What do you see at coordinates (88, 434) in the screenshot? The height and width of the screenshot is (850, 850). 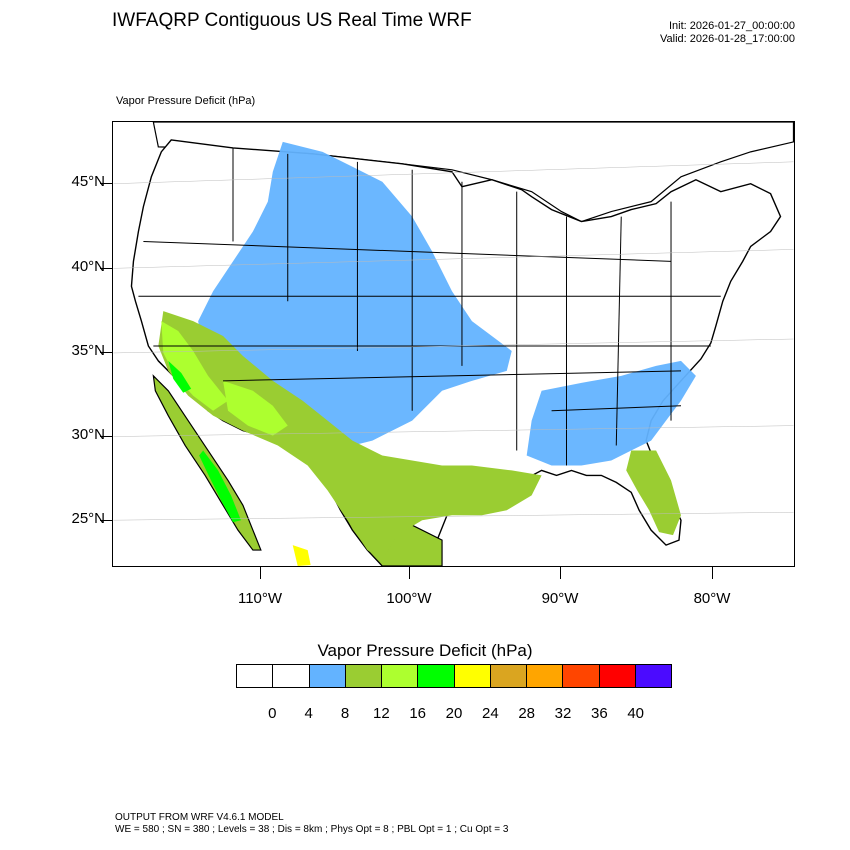 I see `lat-label-30: 30°N` at bounding box center [88, 434].